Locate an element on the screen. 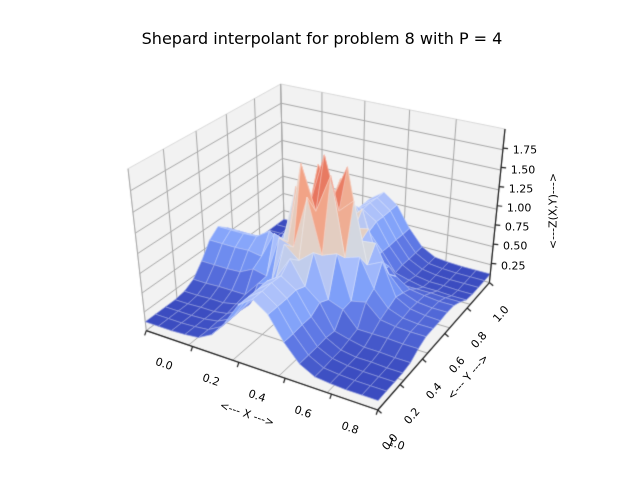  z-tick-label: 1.00 is located at coordinates (519, 208).